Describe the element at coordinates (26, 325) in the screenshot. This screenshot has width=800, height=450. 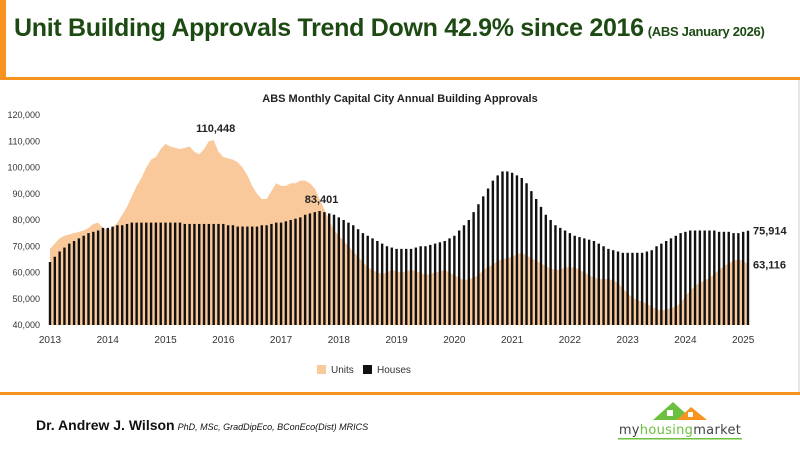
I see `y-tick-label: 40,000` at that location.